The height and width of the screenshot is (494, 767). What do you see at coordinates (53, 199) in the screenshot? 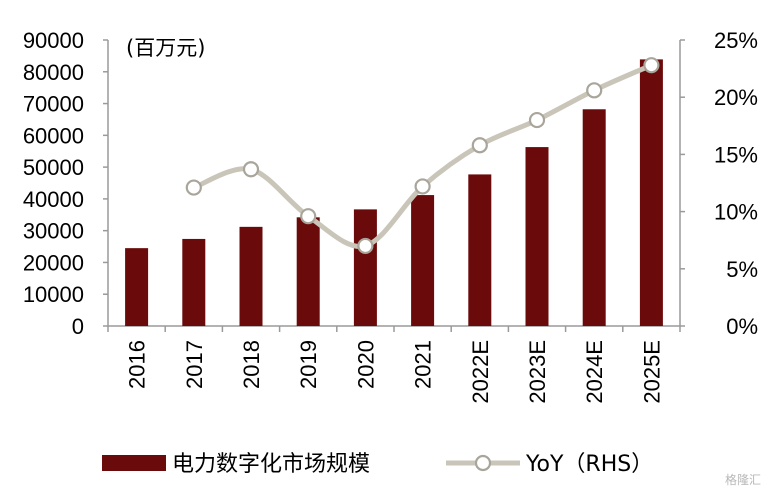
I see `left-tick-label: 40000` at bounding box center [53, 199].